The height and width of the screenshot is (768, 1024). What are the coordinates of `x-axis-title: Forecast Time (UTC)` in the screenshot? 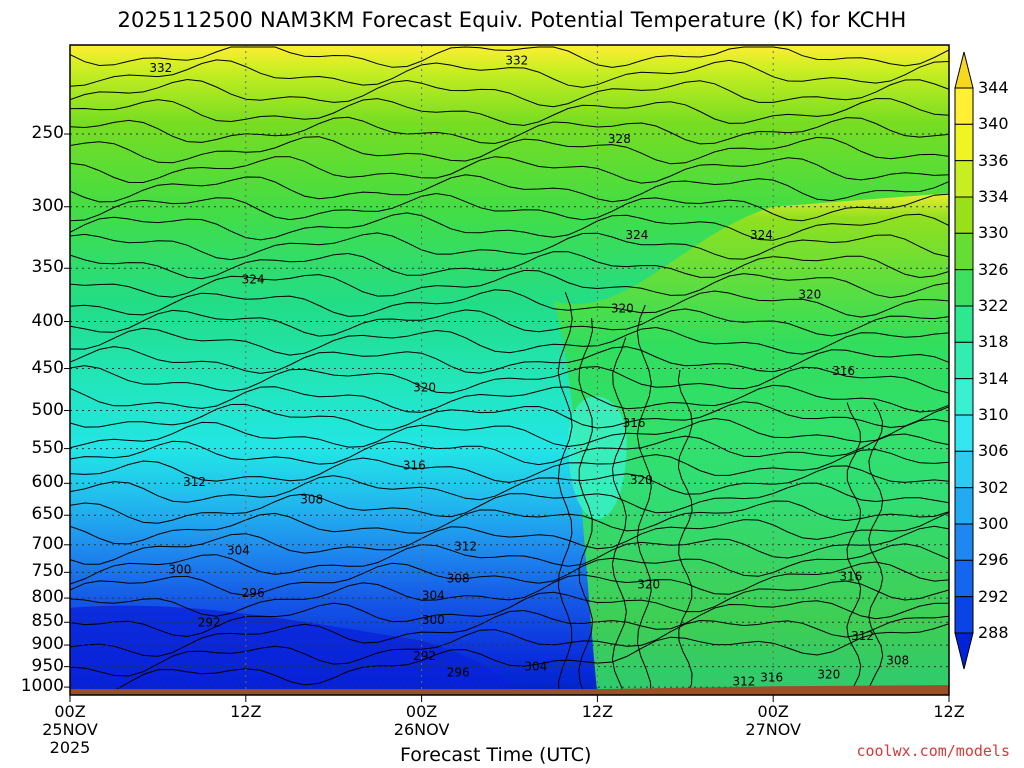 It's located at (496, 755).